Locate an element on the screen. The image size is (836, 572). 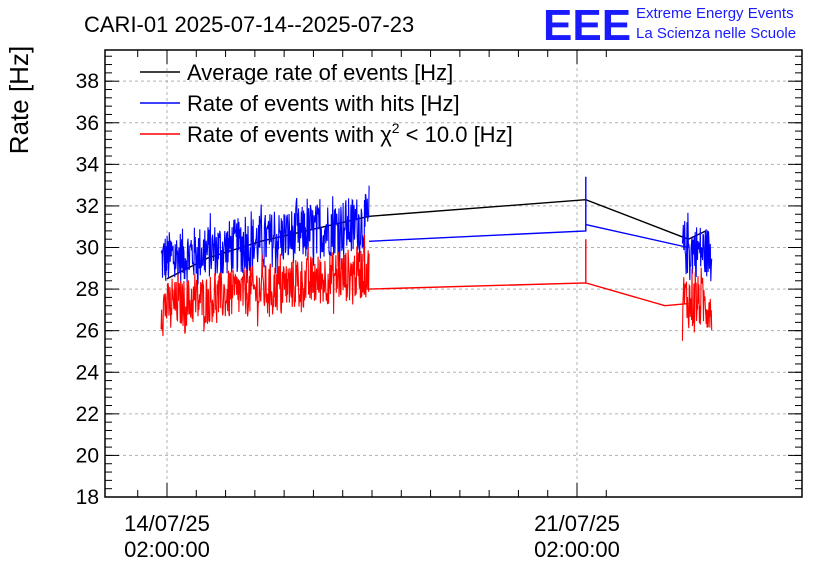
legend-label-average: Average rate of events [Hz] is located at coordinates (320, 72).